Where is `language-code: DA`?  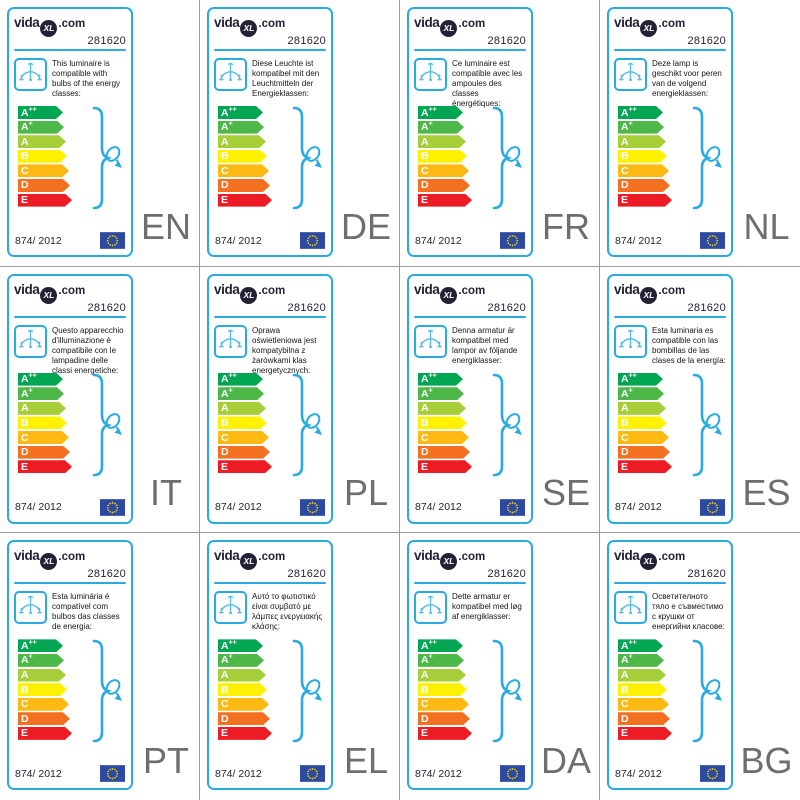
language-code: DA is located at coordinates (565, 760).